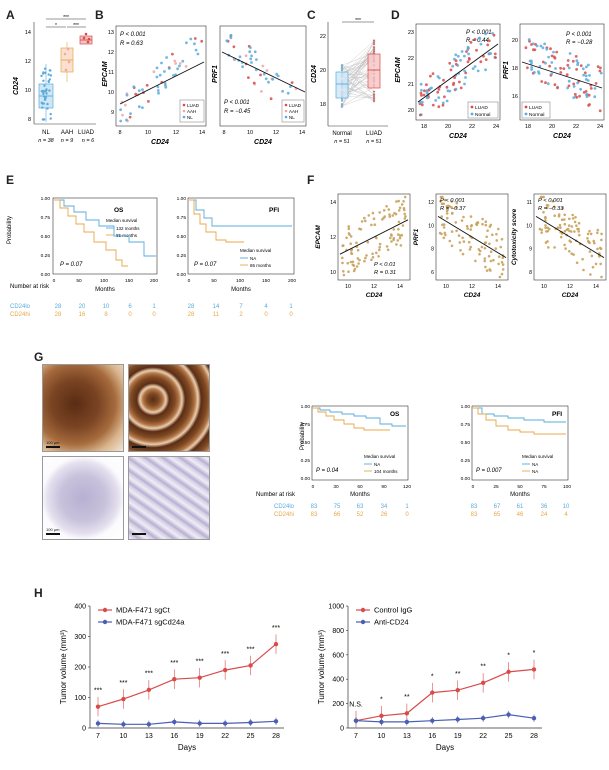 Image resolution: width=609 pixels, height=770 pixels. I want to click on b-legend-item: LUAD, so click(295, 105).